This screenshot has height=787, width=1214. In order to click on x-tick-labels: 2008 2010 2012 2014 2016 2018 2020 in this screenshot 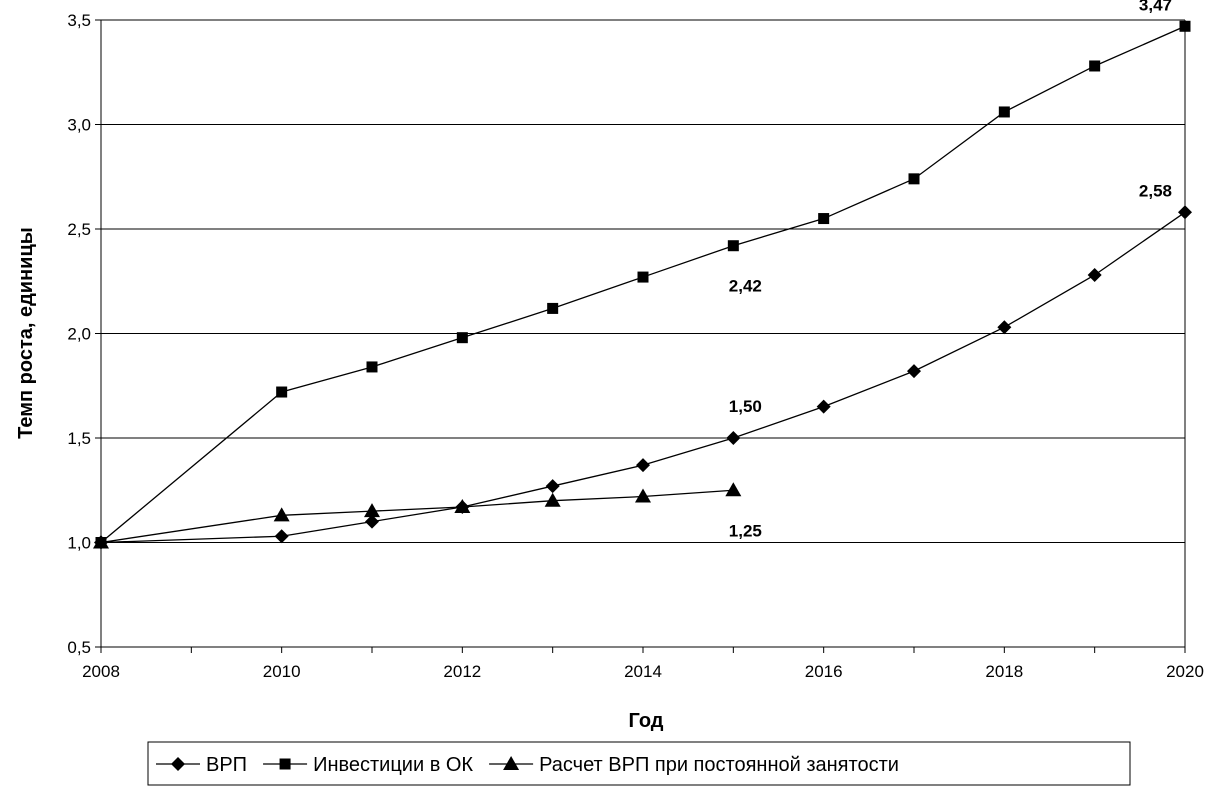, I will do `click(643, 671)`.